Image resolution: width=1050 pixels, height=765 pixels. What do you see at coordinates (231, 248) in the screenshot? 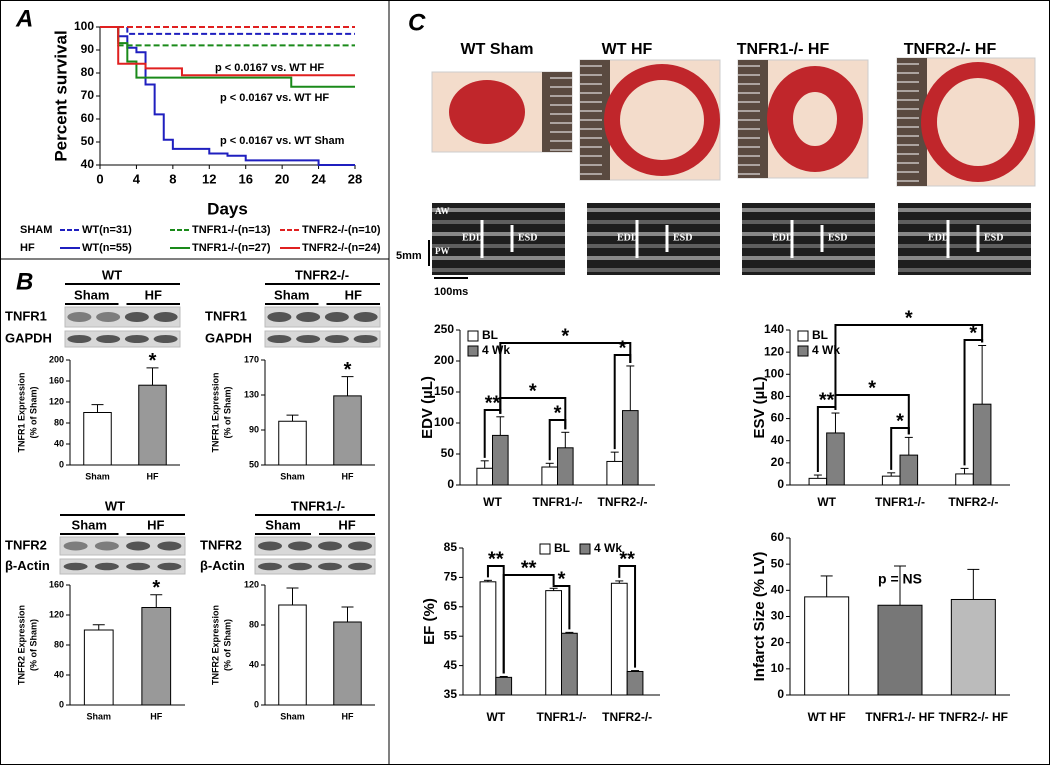
I see `legend-label: TNFR1-/-(n=27)` at bounding box center [231, 248].